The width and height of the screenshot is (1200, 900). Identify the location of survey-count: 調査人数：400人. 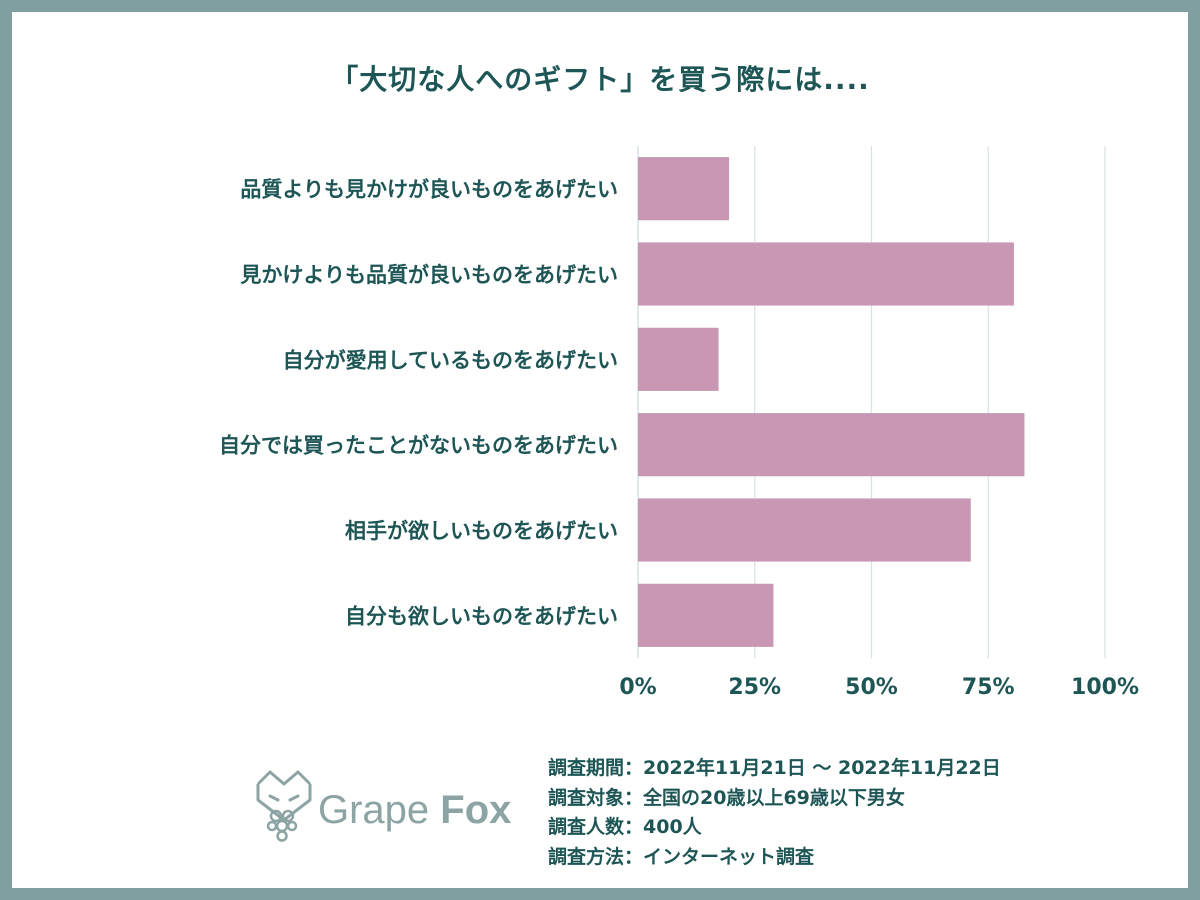
(625, 827).